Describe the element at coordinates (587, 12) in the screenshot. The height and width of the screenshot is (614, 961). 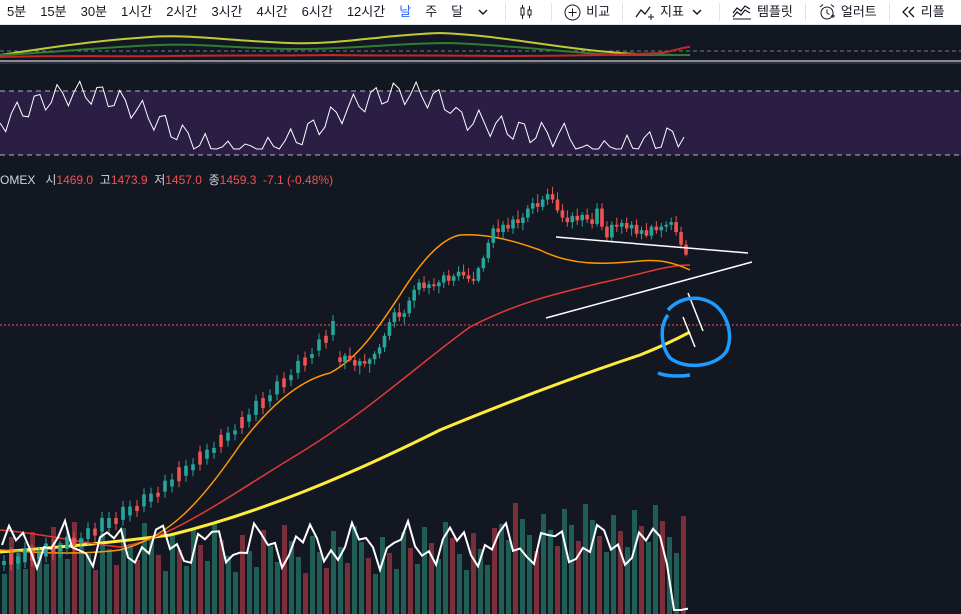
I see `compare-button: 비교` at that location.